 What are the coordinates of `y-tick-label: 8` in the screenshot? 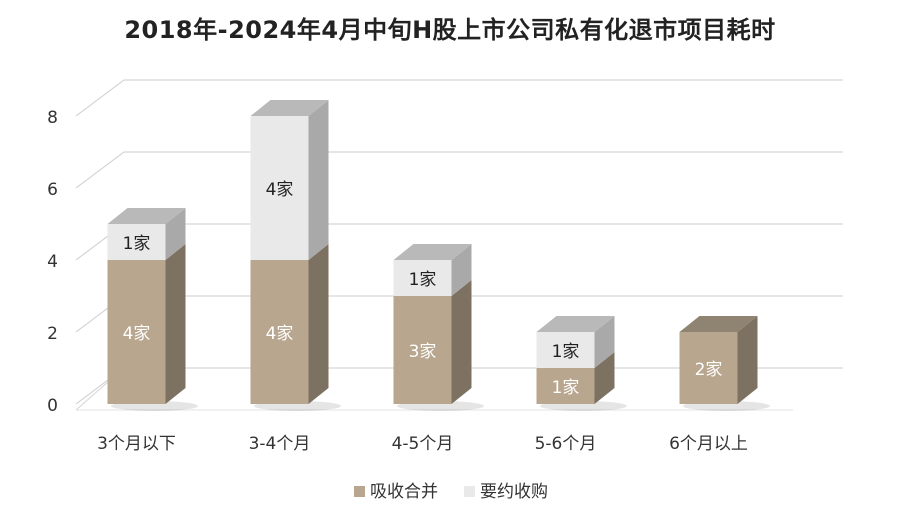 It's located at (52, 118).